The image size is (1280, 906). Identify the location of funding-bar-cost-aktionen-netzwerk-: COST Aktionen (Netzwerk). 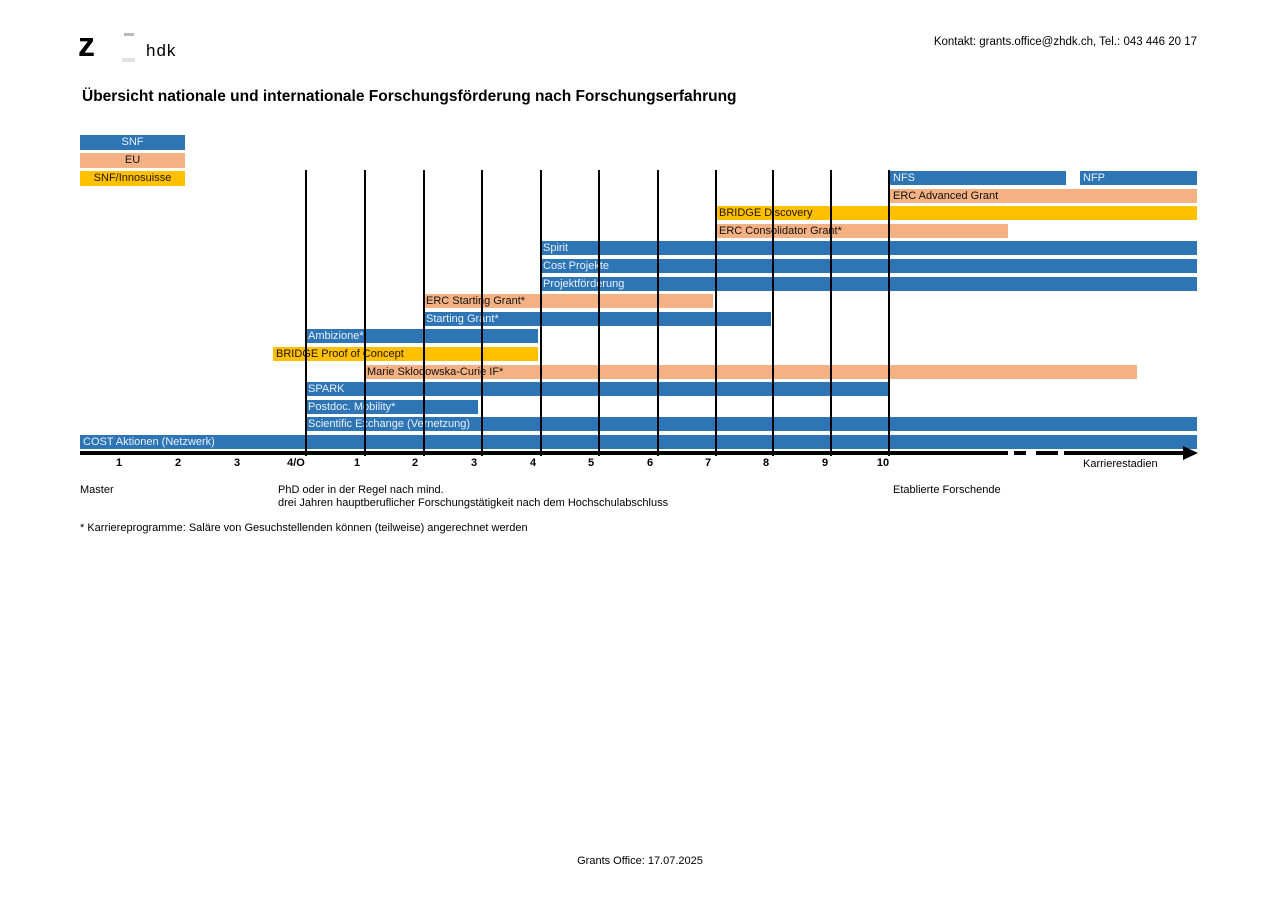
(638, 442).